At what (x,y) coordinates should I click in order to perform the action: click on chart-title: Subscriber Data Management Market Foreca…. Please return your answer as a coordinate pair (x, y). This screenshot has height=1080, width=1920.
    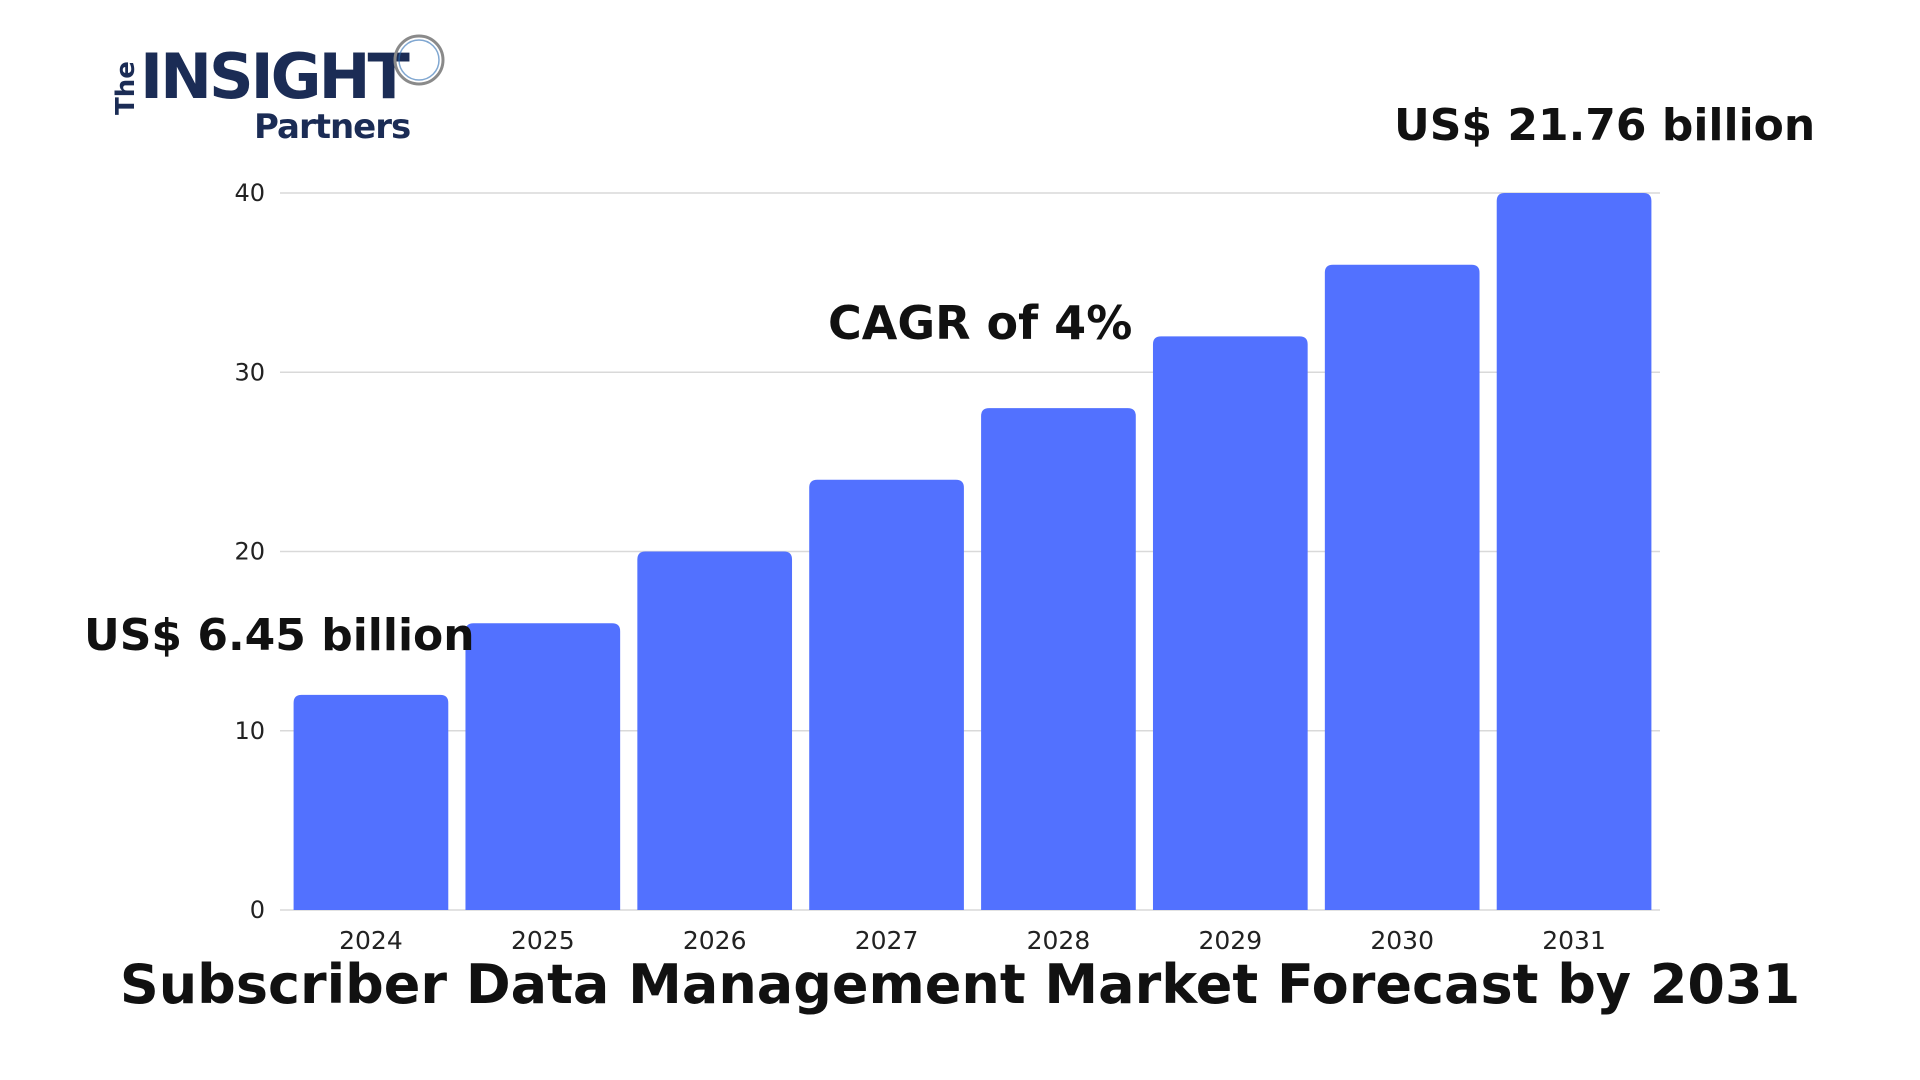
    Looking at the image, I should click on (960, 984).